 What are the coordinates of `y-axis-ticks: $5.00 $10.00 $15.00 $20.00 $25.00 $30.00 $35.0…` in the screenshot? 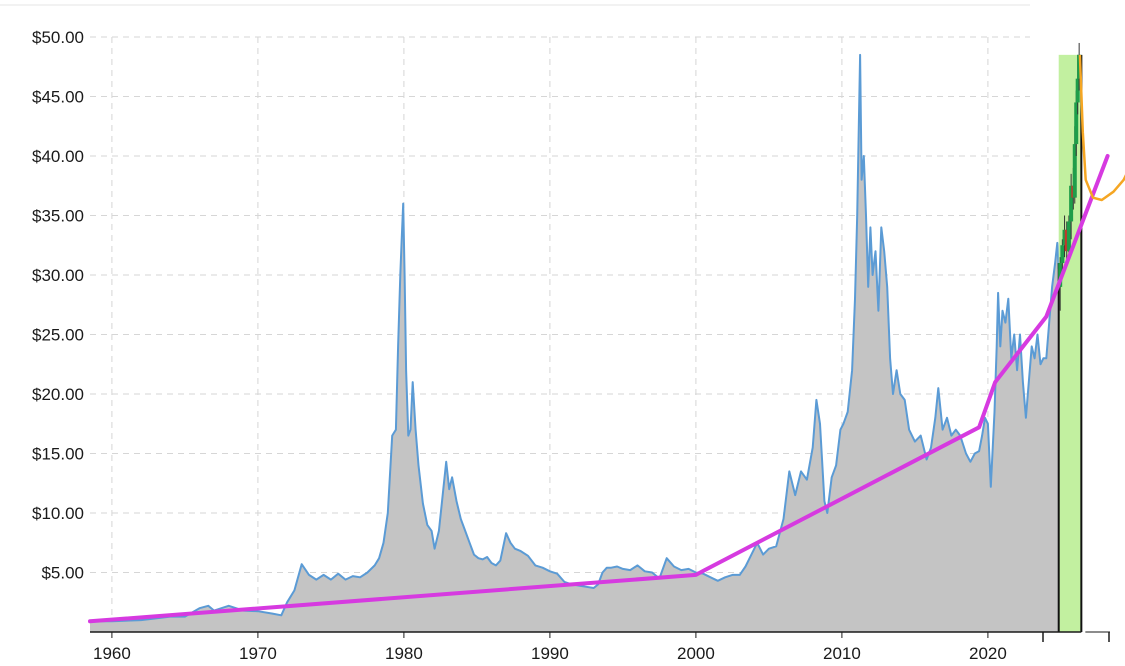 It's located at (58, 305).